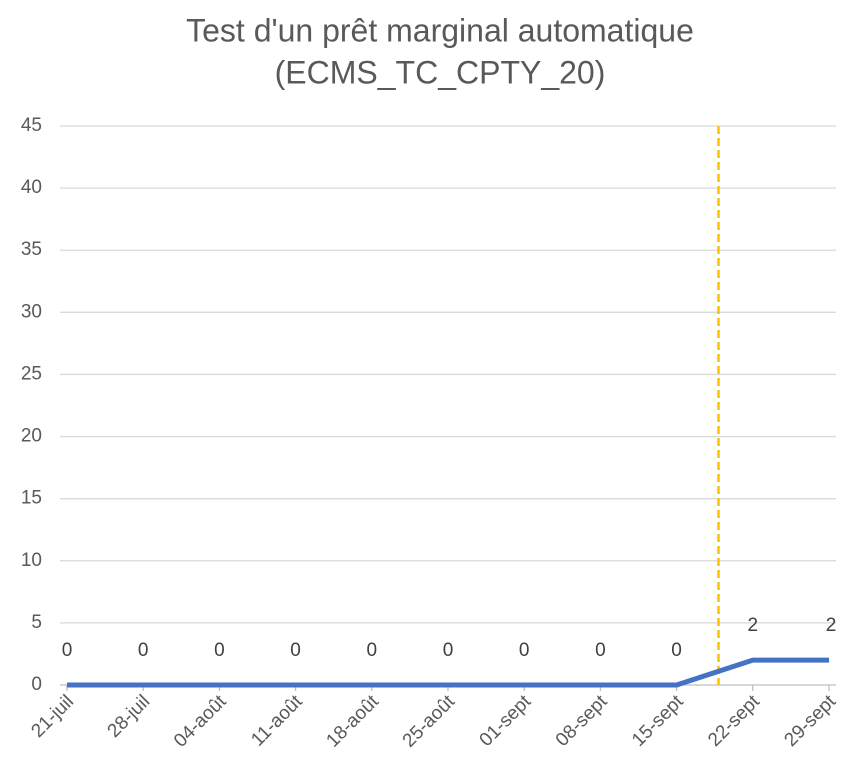 This screenshot has width=841, height=771. What do you see at coordinates (506, 721) in the screenshot?
I see `x-tick-label: 01-sept` at bounding box center [506, 721].